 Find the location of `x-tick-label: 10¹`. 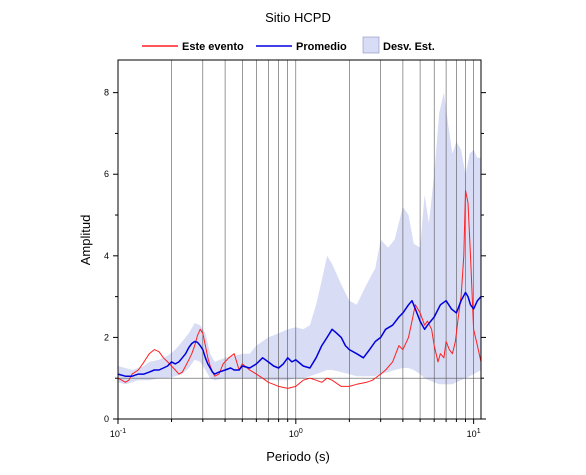

x-tick-label: 10¹ is located at coordinates (474, 433).